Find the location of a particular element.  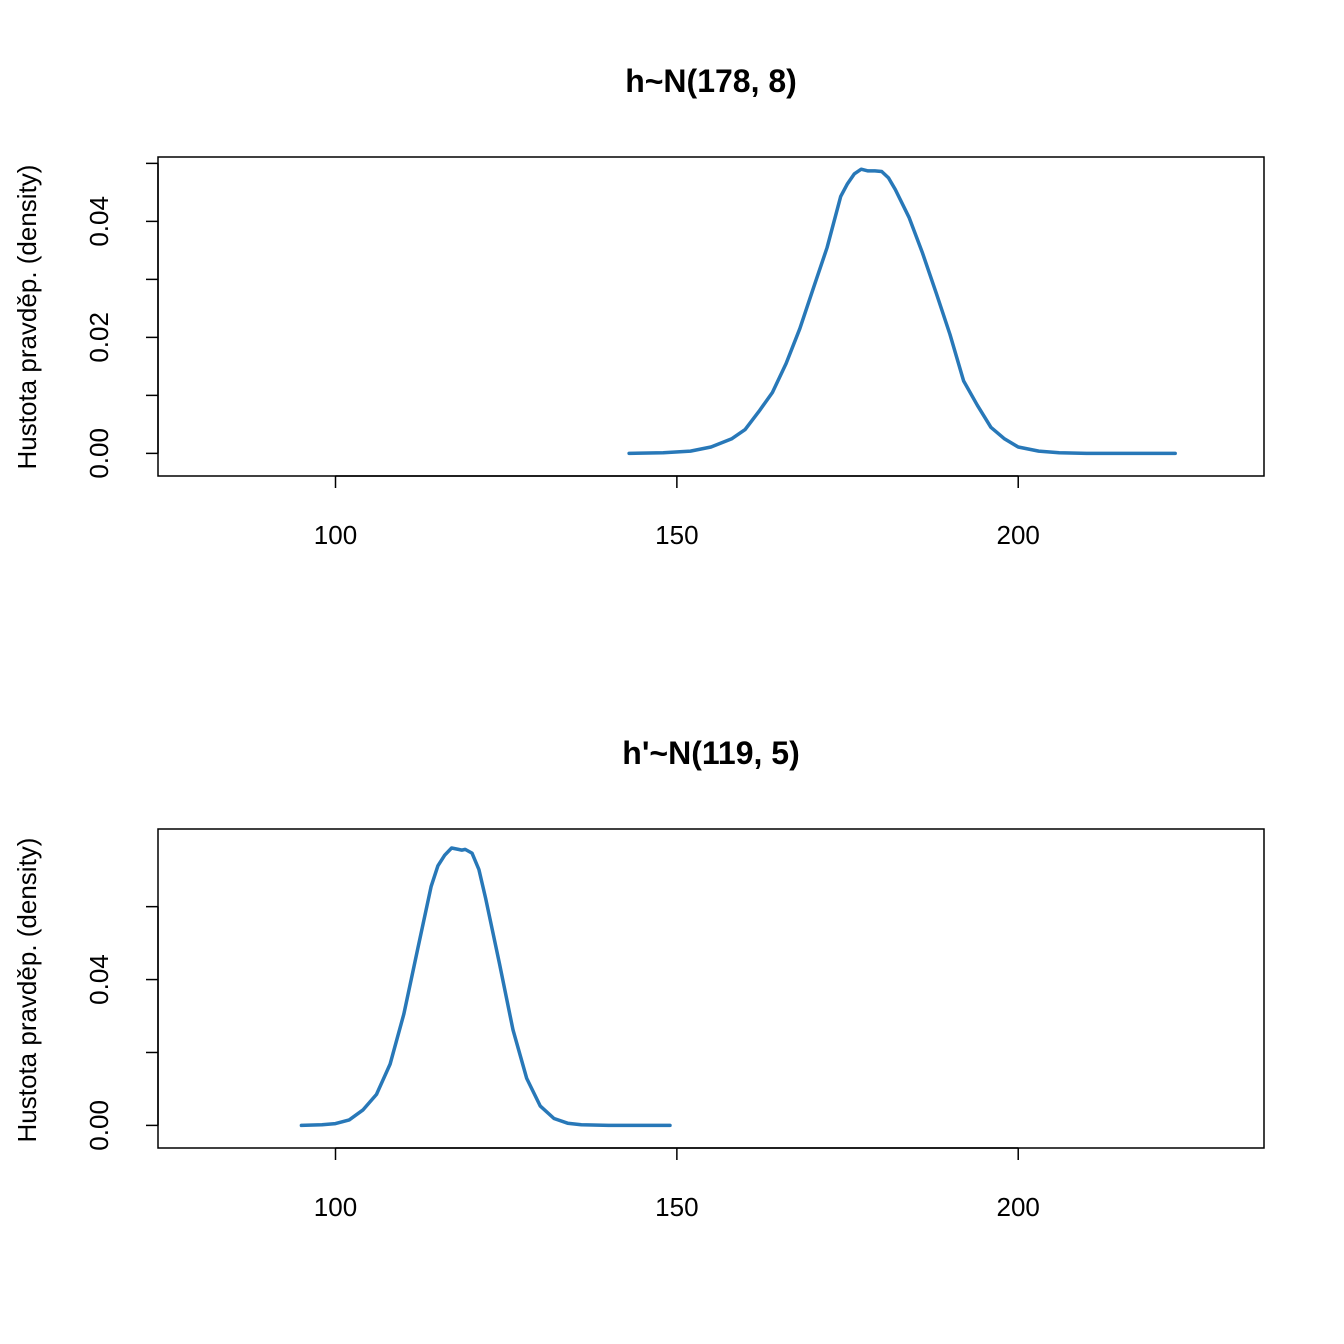

chart-title-2: h'~N(119, 5) is located at coordinates (710, 753).